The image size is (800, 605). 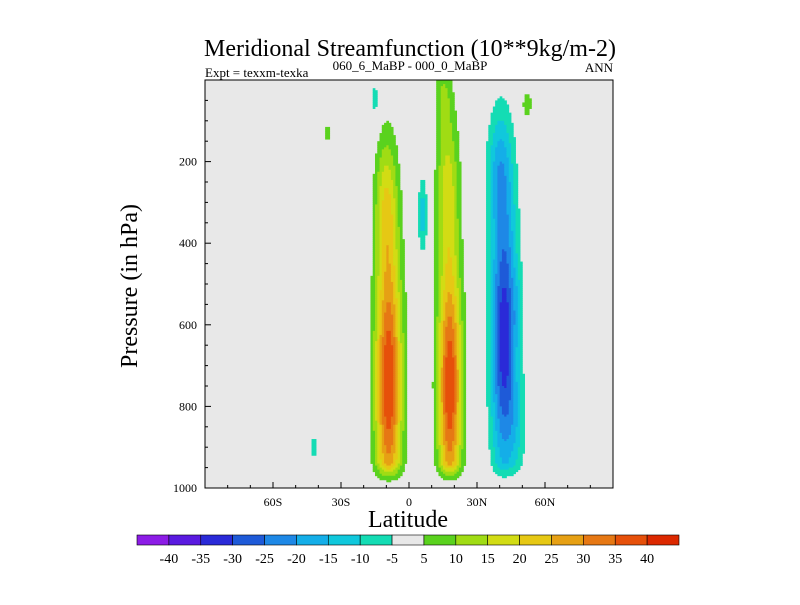 What do you see at coordinates (423, 559) in the screenshot?
I see `colorbar-label: 5` at bounding box center [423, 559].